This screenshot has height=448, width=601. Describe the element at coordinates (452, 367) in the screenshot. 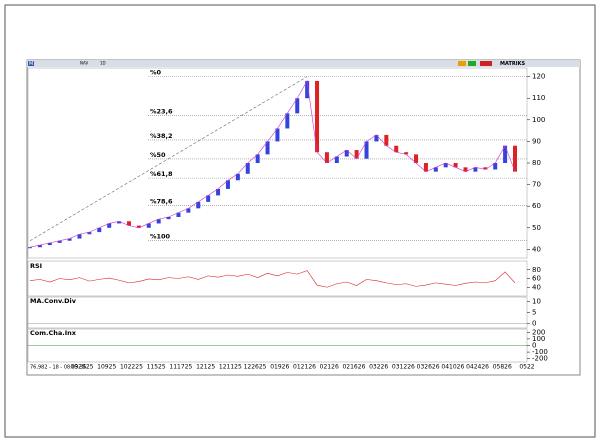

I see `date-label: 041026` at that location.